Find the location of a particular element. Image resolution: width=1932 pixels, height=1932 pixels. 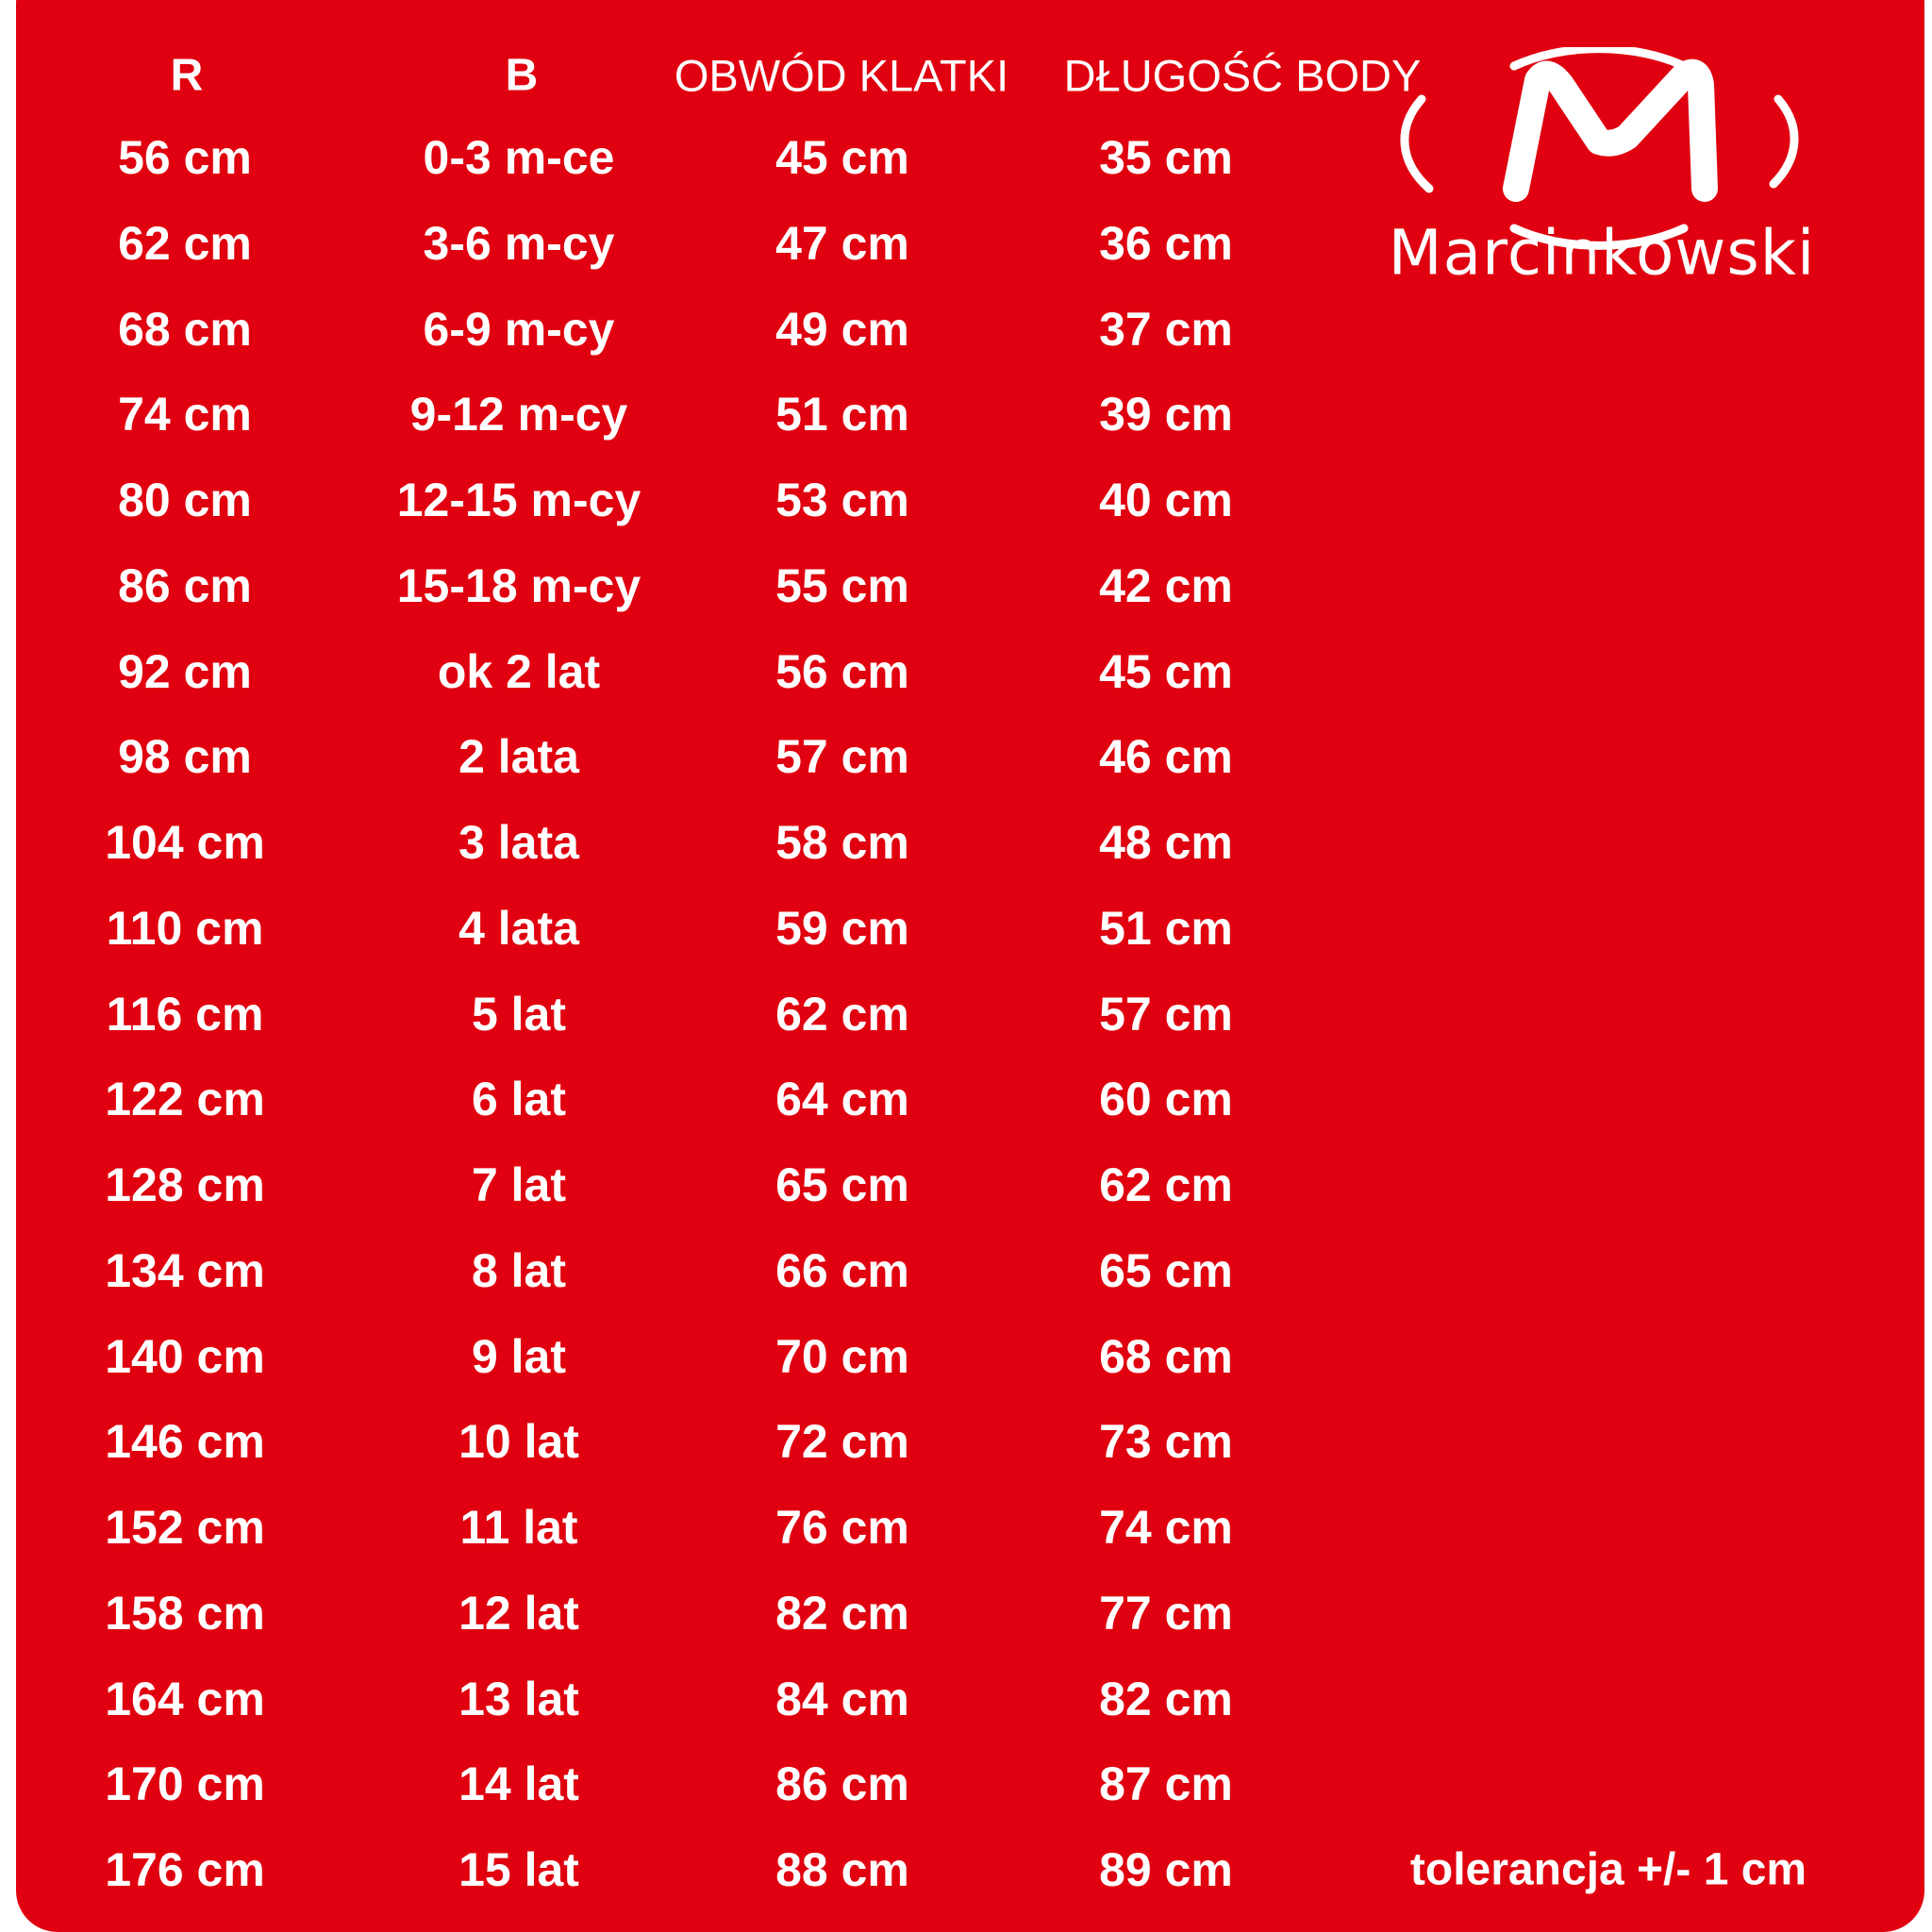

chest-circumference-cell: 84 cm is located at coordinates (842, 1699).